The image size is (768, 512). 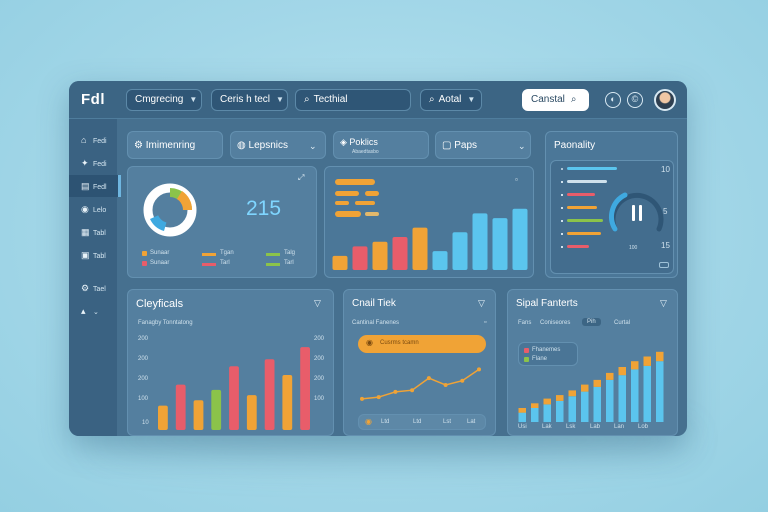 I want to click on home-icon: ⌂, so click(x=84, y=140).